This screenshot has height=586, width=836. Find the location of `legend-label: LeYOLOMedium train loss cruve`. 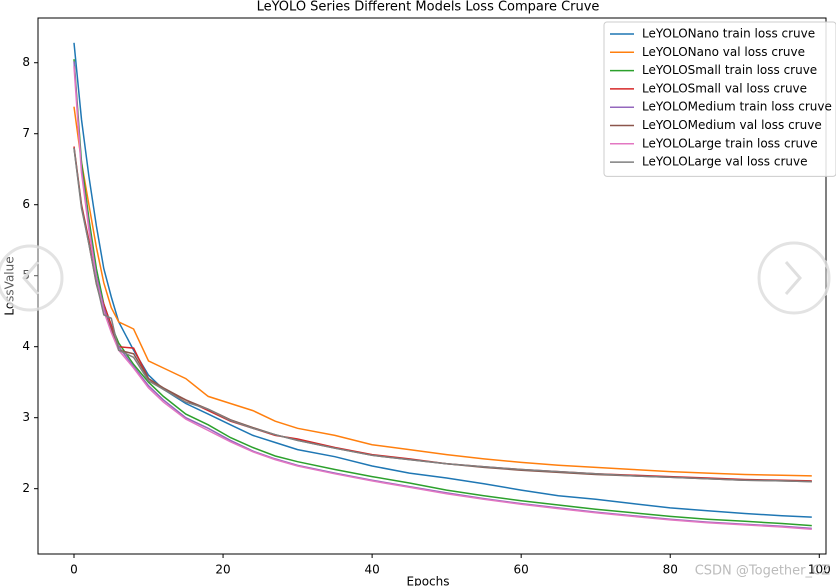

legend-label: LeYOLOMedium train loss cruve is located at coordinates (737, 107).